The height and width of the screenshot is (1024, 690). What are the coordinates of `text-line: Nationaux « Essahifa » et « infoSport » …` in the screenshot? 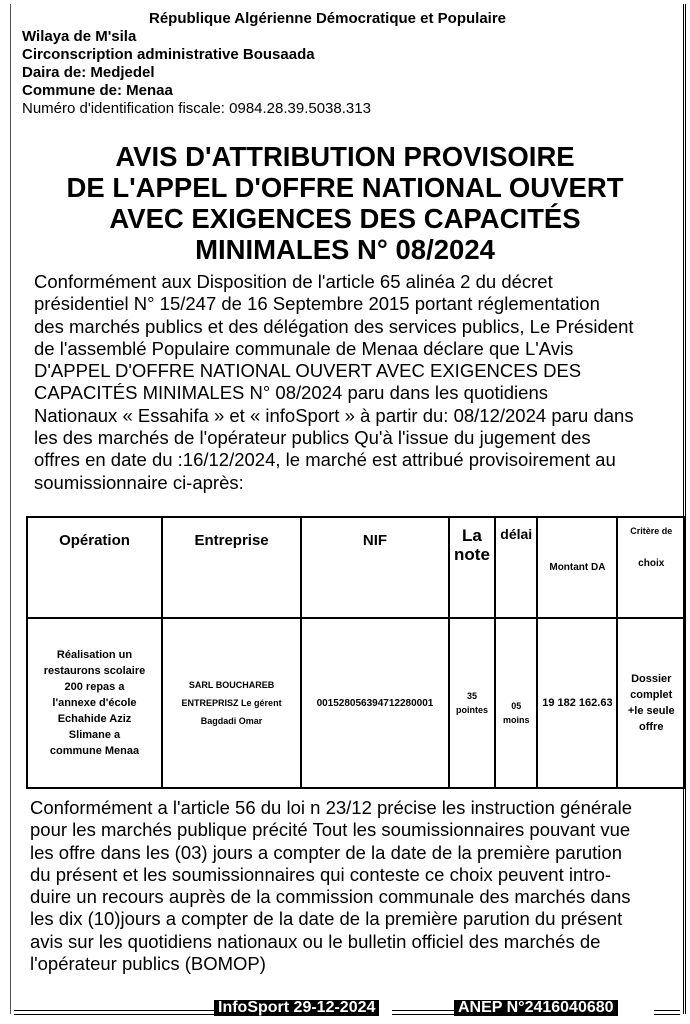 It's located at (334, 415).